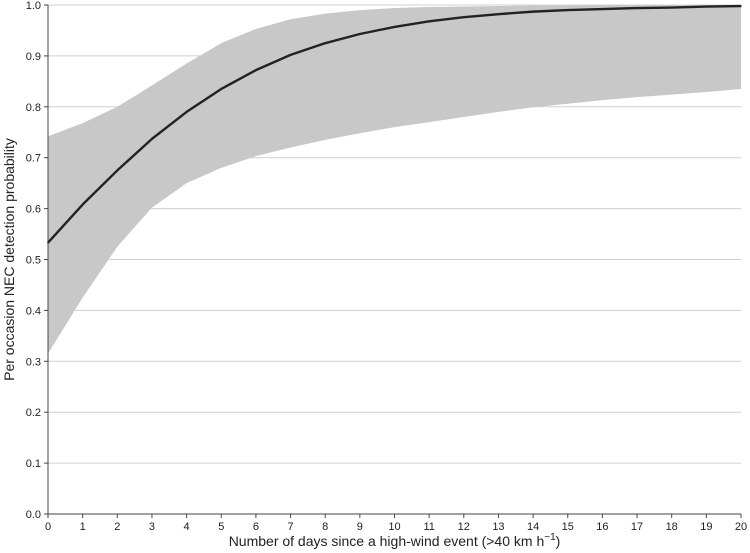  I want to click on x-tick-label: 4, so click(187, 527).